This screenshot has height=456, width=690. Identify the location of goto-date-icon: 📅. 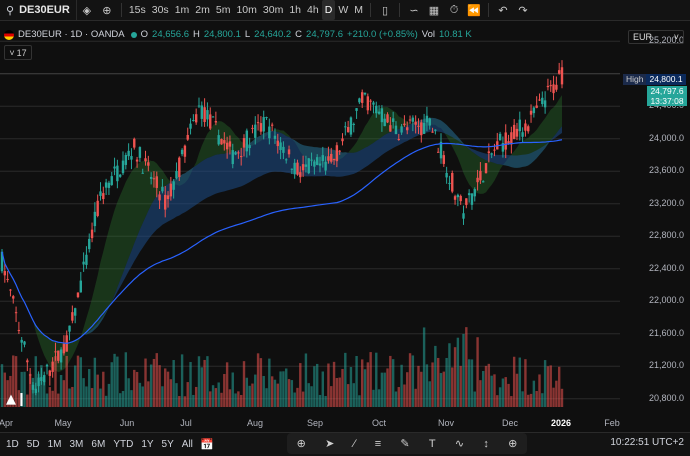
(207, 445).